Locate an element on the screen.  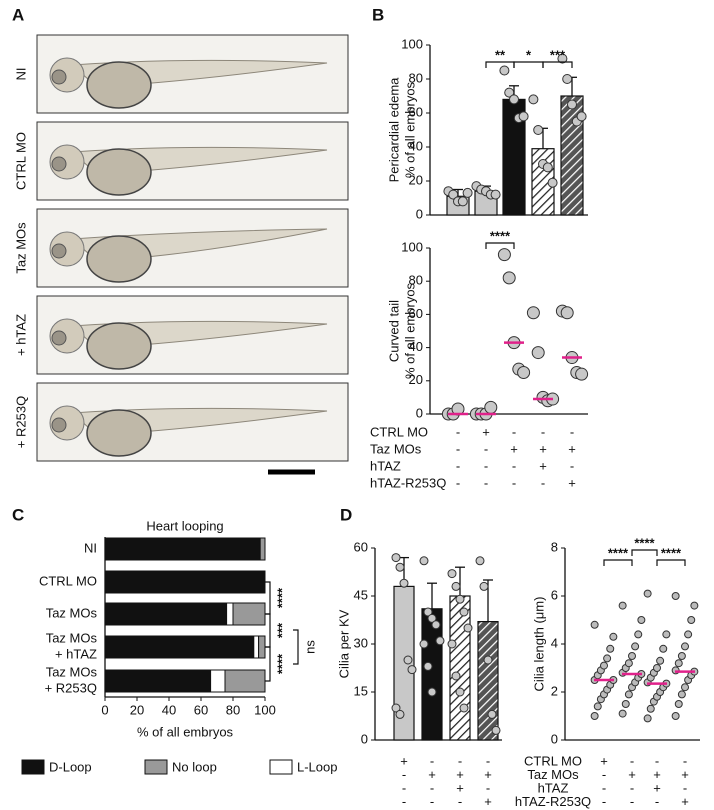
y-tick-label: 100 is located at coordinates (412, 246).